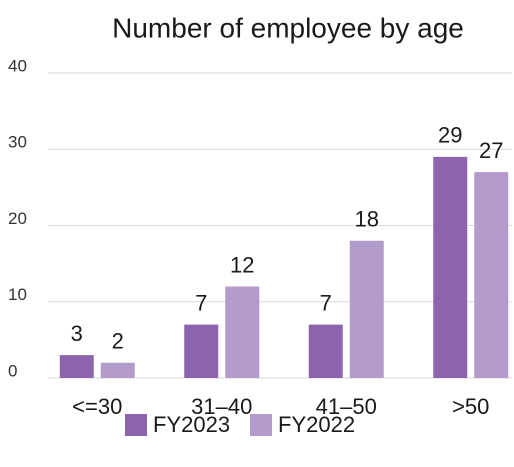 This screenshot has height=467, width=514. I want to click on legend-label: FY2022, so click(316, 424).